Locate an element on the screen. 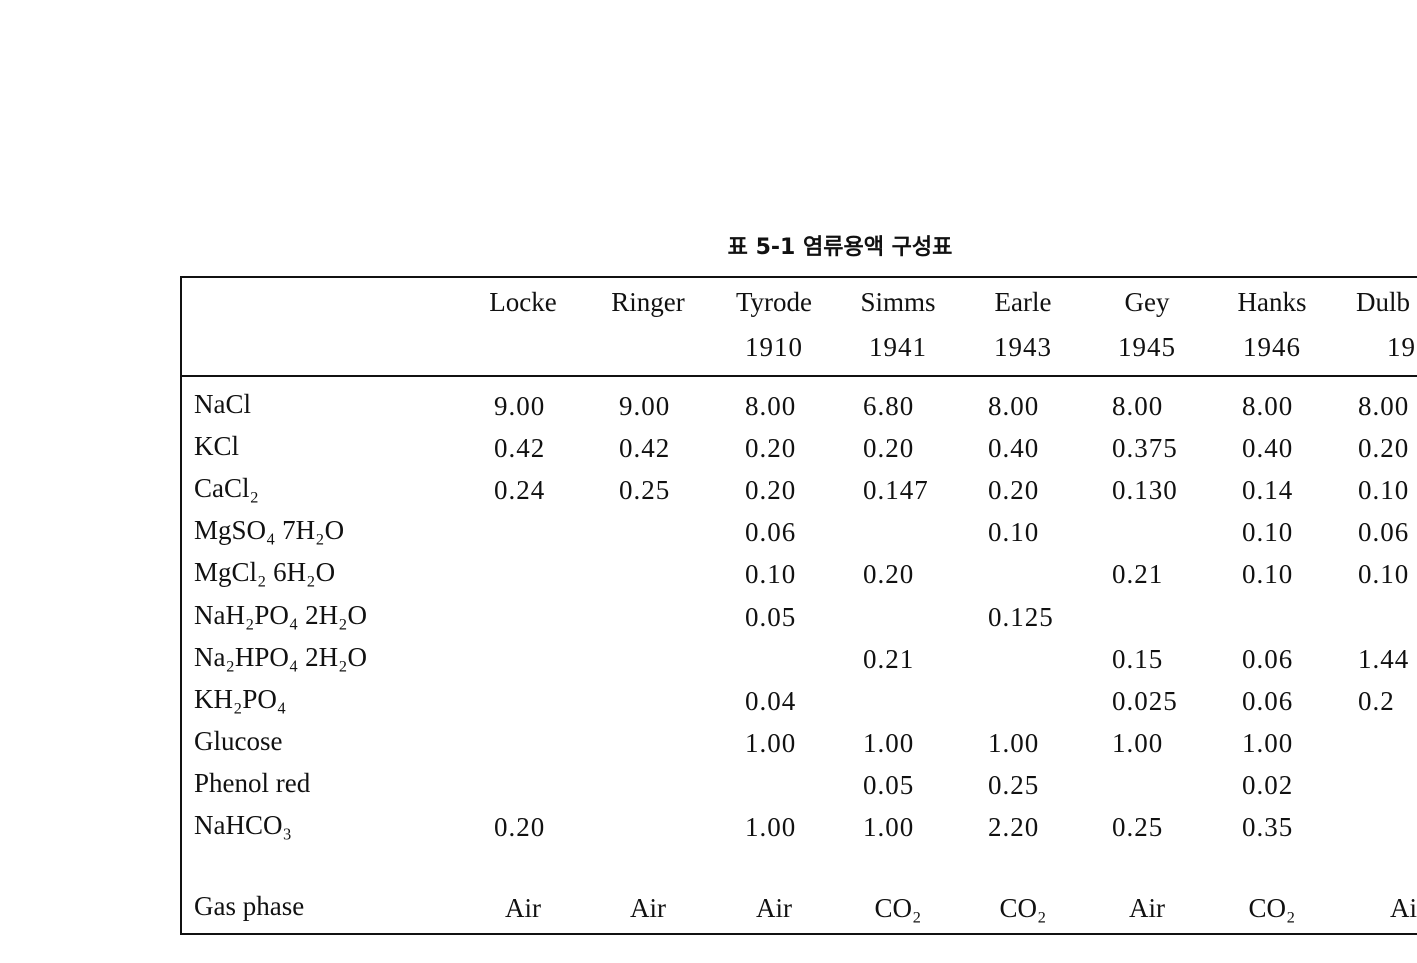  column-header: Locke is located at coordinates (523, 302).